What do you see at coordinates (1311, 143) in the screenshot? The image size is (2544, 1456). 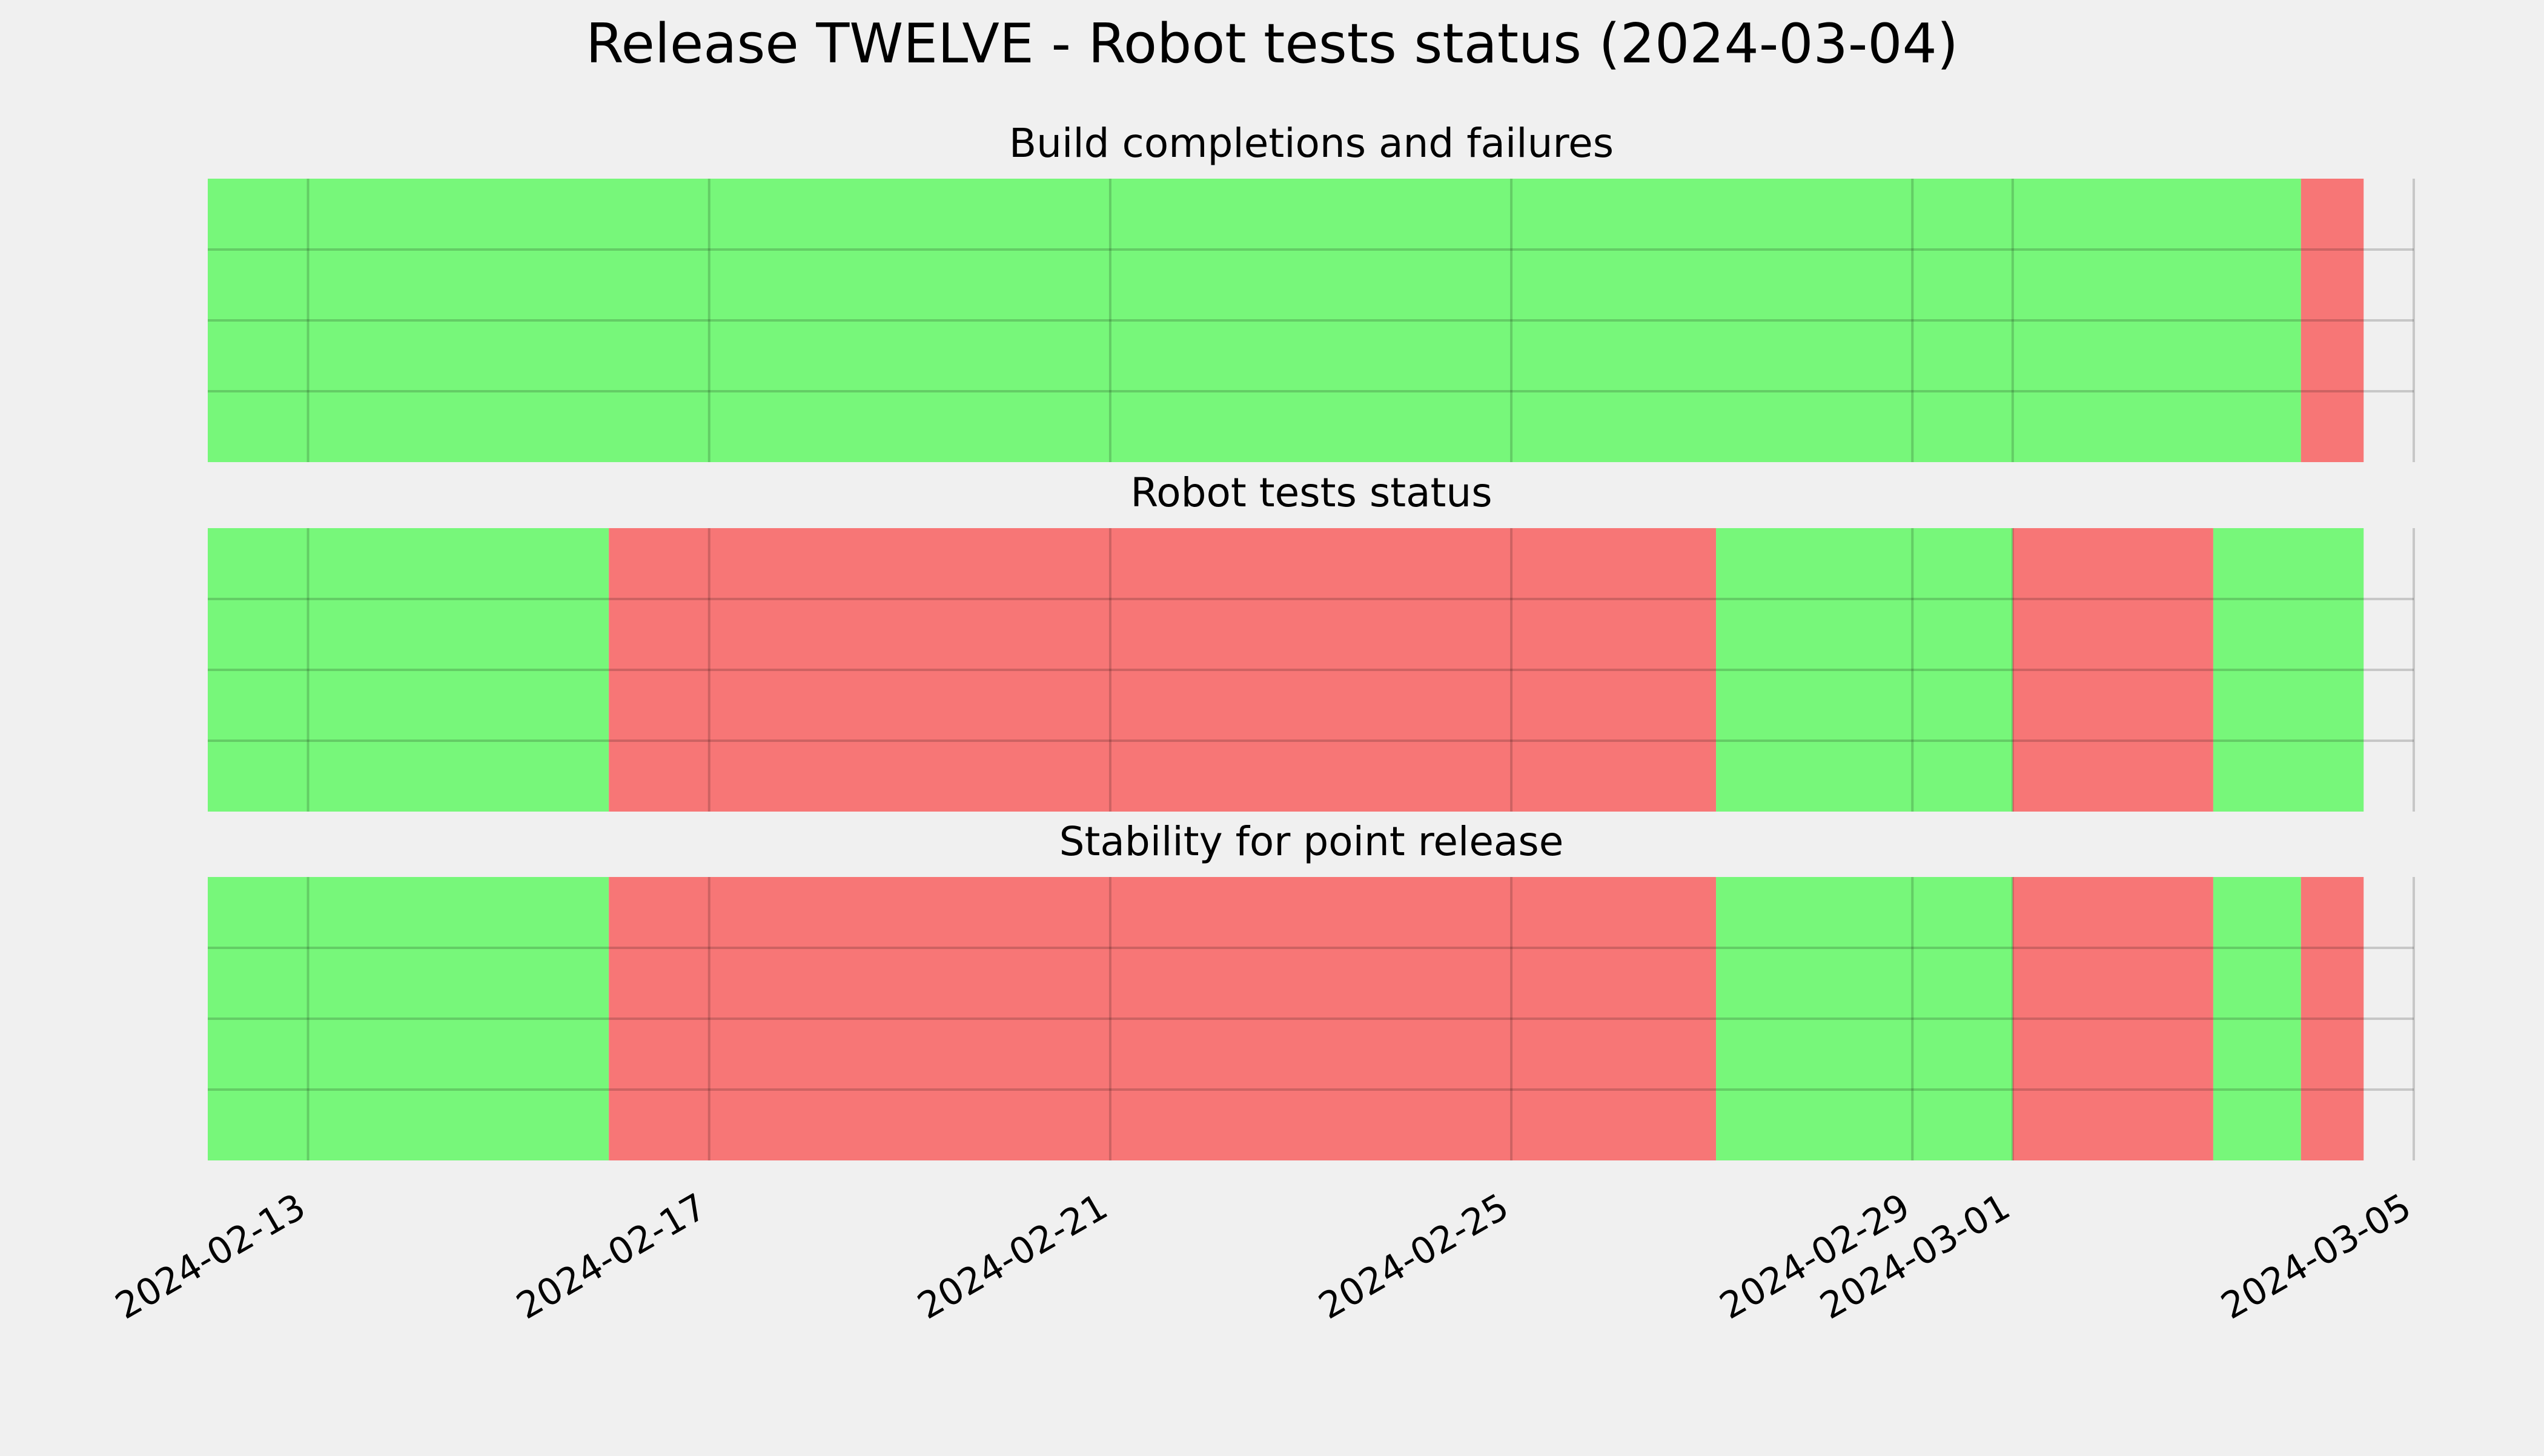 I see `panel-title: Build completions and failures` at bounding box center [1311, 143].